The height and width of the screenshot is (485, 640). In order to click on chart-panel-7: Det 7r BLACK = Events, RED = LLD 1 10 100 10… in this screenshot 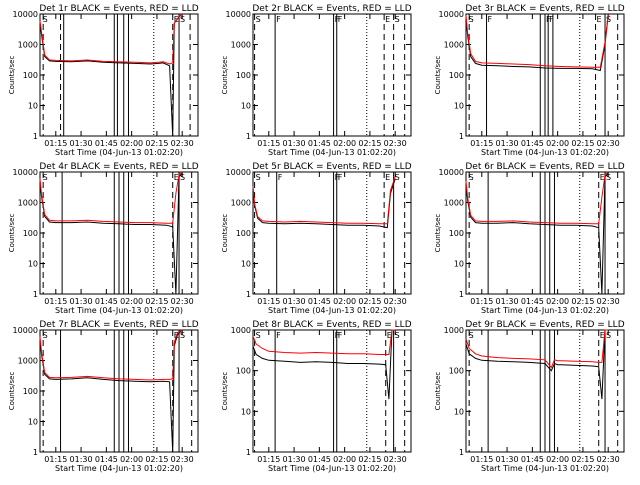, I will do `click(103, 396)`.